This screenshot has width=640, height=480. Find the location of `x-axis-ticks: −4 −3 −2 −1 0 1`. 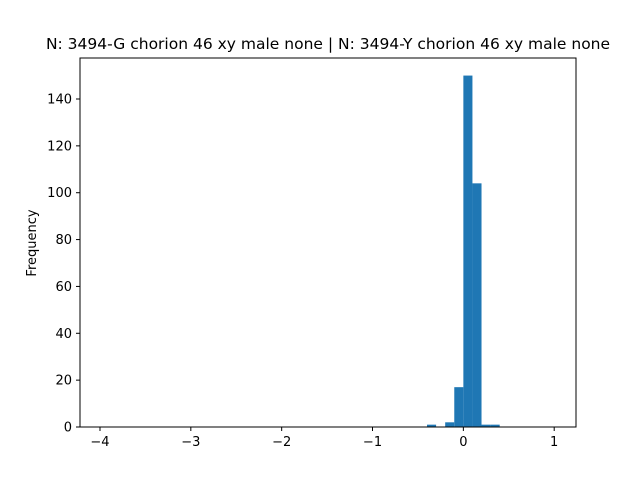

x-axis-ticks: −4 −3 −2 −1 0 1 is located at coordinates (324, 438).